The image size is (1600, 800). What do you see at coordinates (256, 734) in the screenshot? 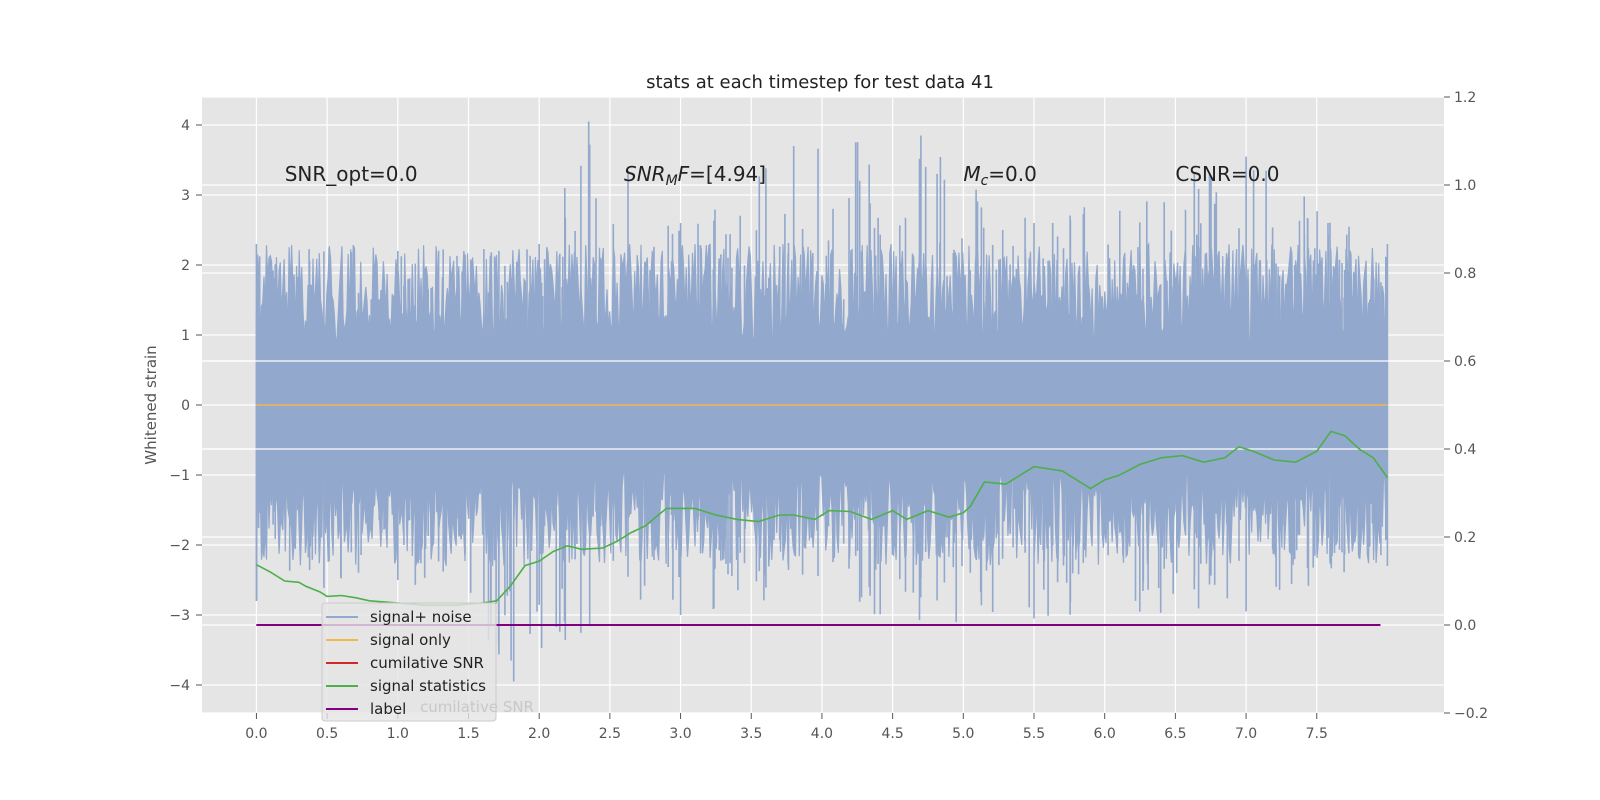
I see `x-tick-label: 0.0` at bounding box center [256, 734].